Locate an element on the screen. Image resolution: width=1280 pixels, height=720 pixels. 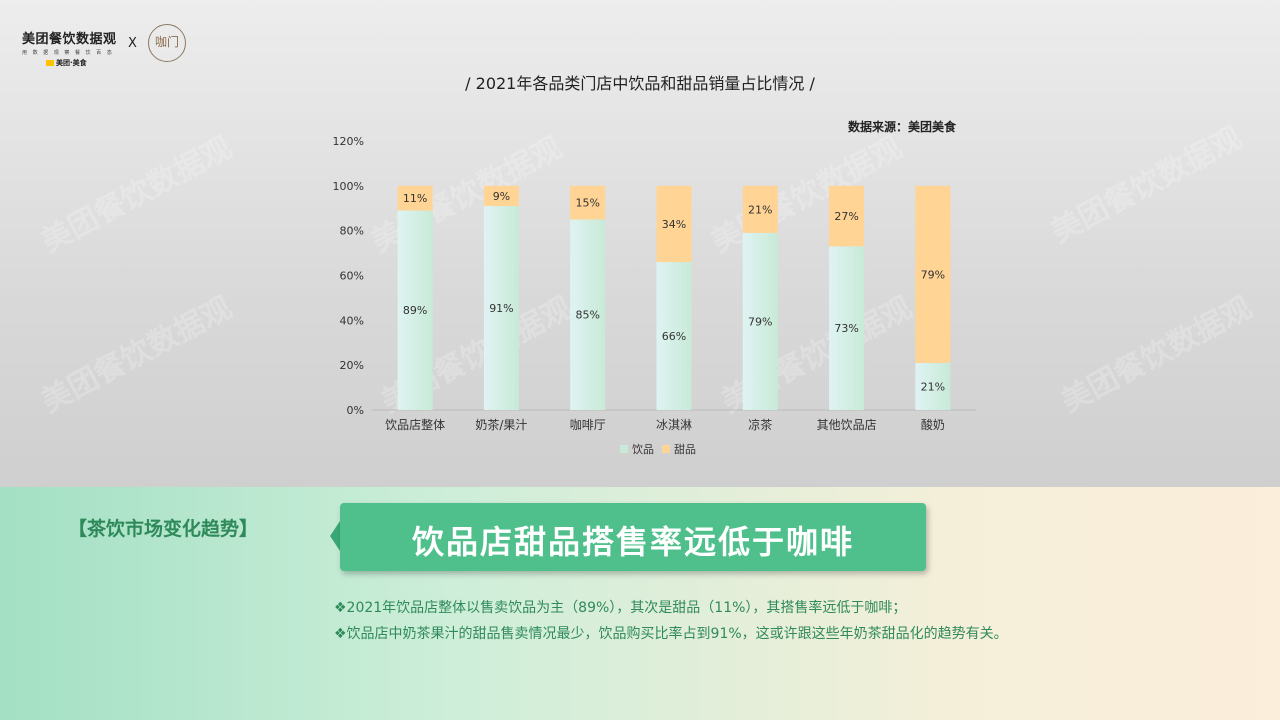
data-label-drink: 91% is located at coordinates (501, 308).